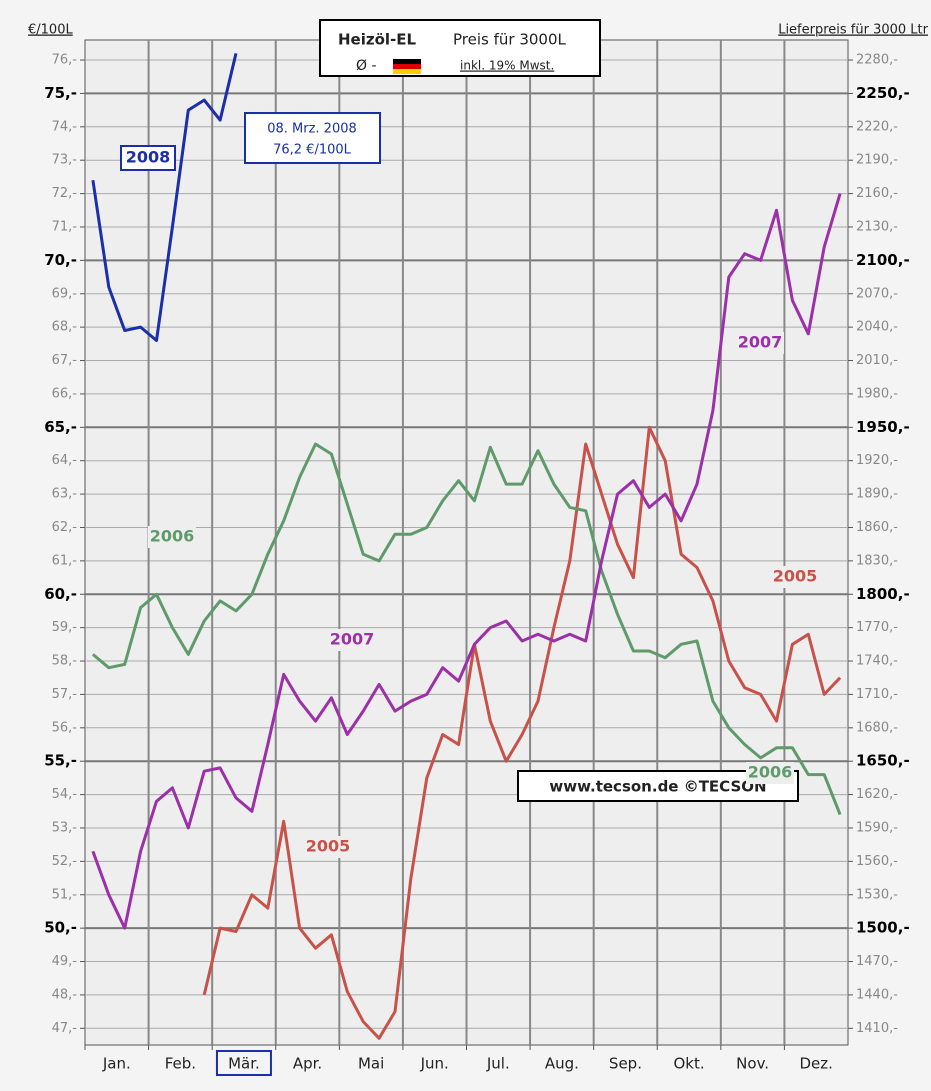 The width and height of the screenshot is (931, 1091). I want to click on series-label-box, so click(148, 158).